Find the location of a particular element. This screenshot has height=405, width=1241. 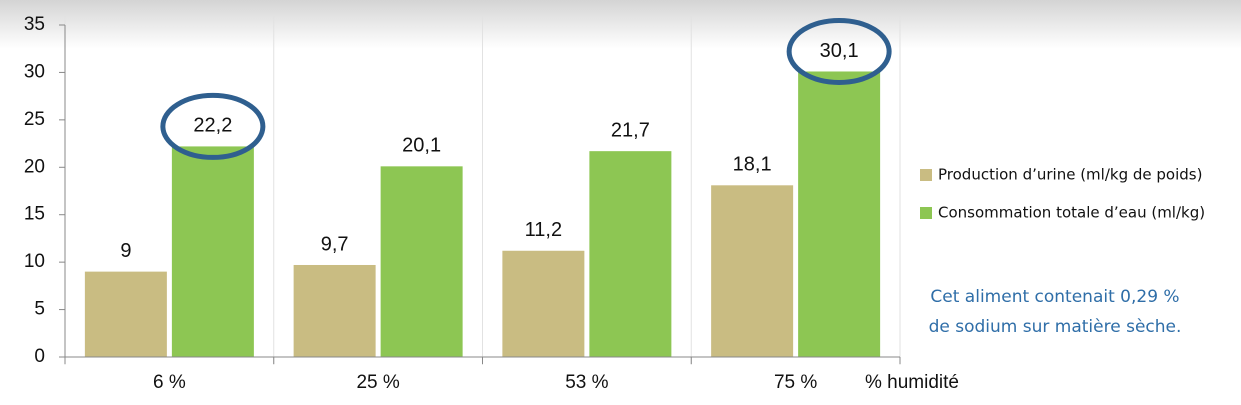

value-label: 9,7 is located at coordinates (335, 244).